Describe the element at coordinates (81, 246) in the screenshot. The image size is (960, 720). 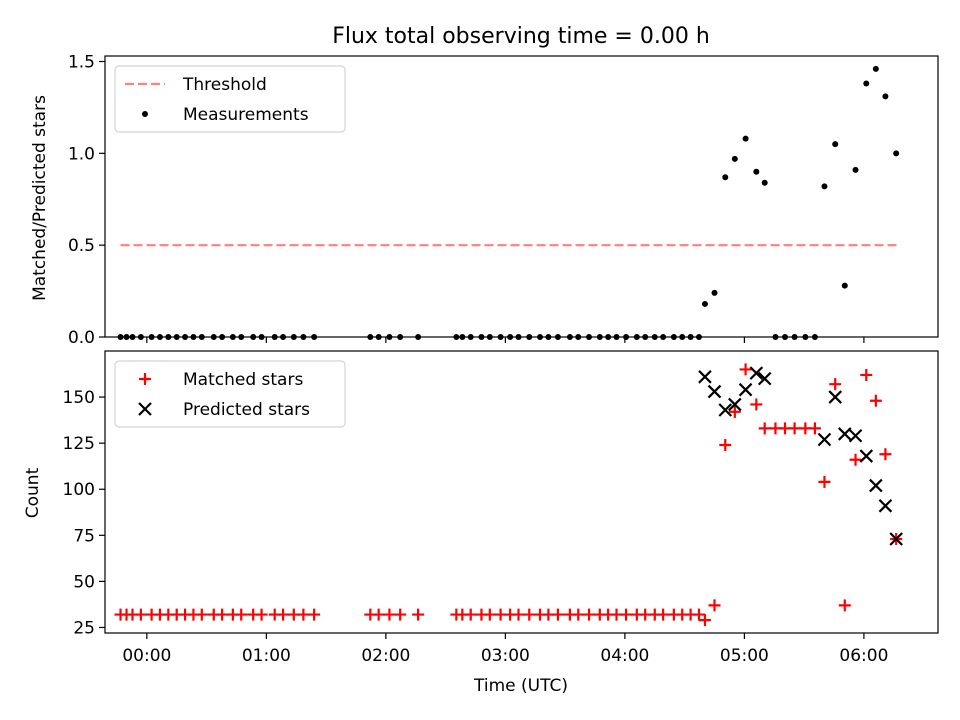
I see `y-tick-label: 0.5` at that location.